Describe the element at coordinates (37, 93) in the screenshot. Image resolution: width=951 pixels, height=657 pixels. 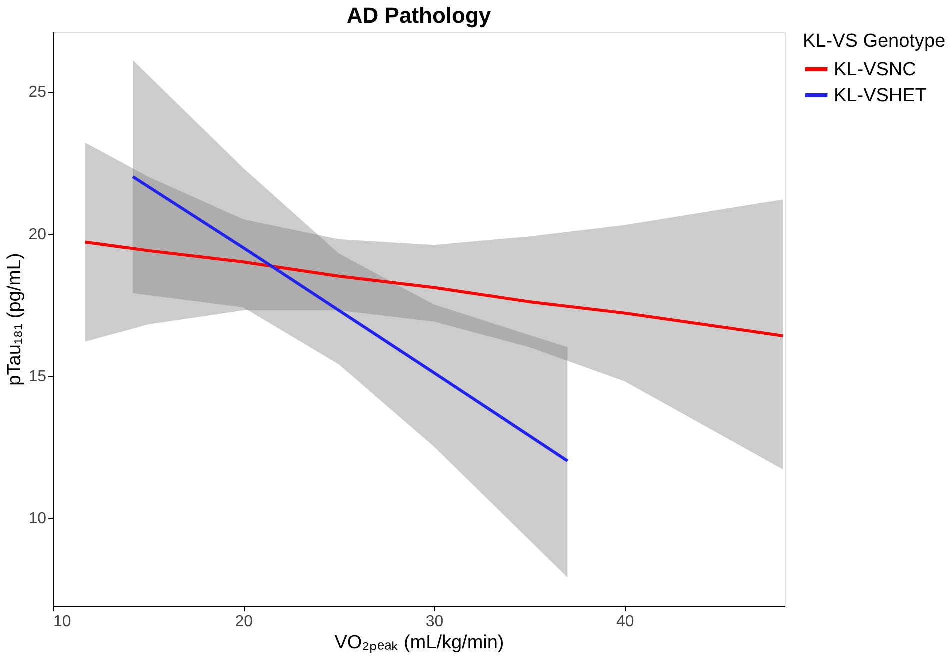
I see `y-tick-label: 25` at that location.